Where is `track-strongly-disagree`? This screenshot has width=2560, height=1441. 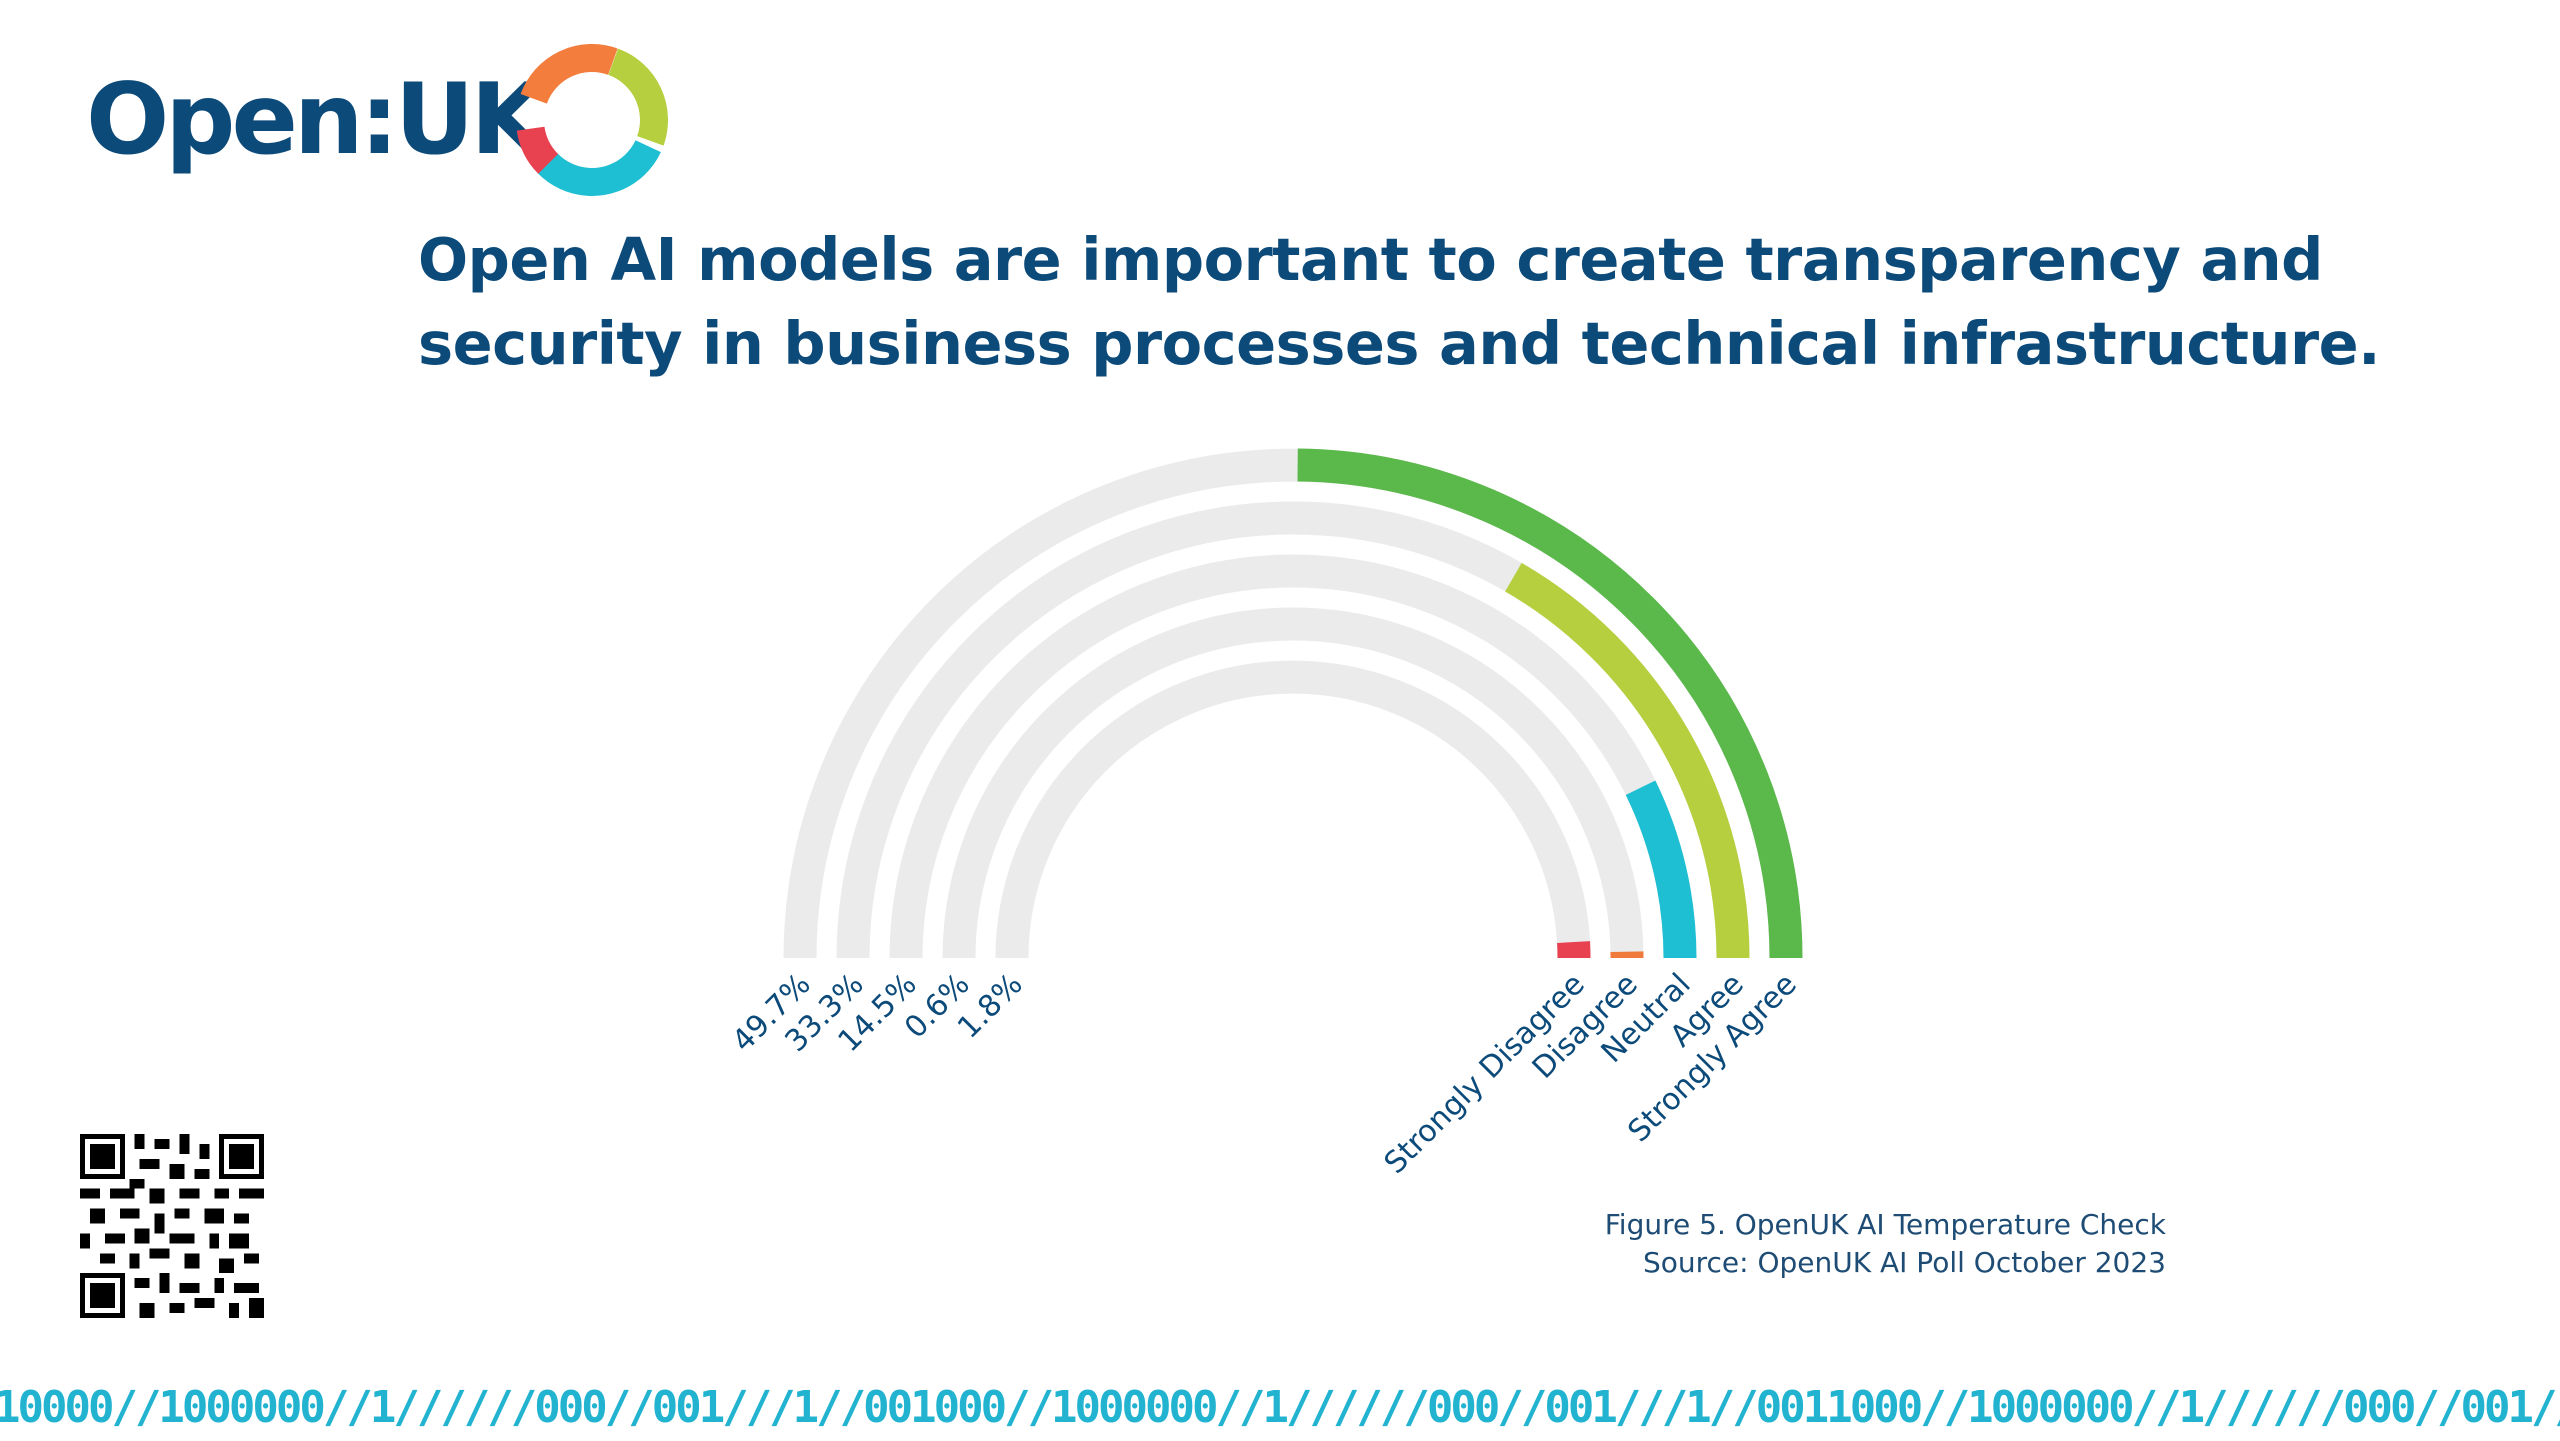
track-strongly-disagree is located at coordinates (1293, 809).